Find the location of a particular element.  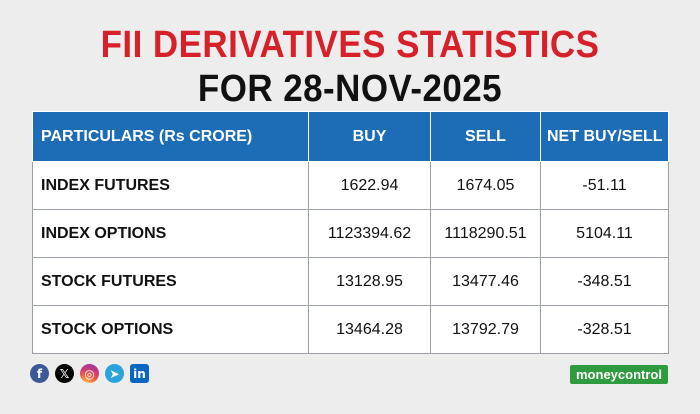

particular-cell: INDEX FUTURES is located at coordinates (170, 185).